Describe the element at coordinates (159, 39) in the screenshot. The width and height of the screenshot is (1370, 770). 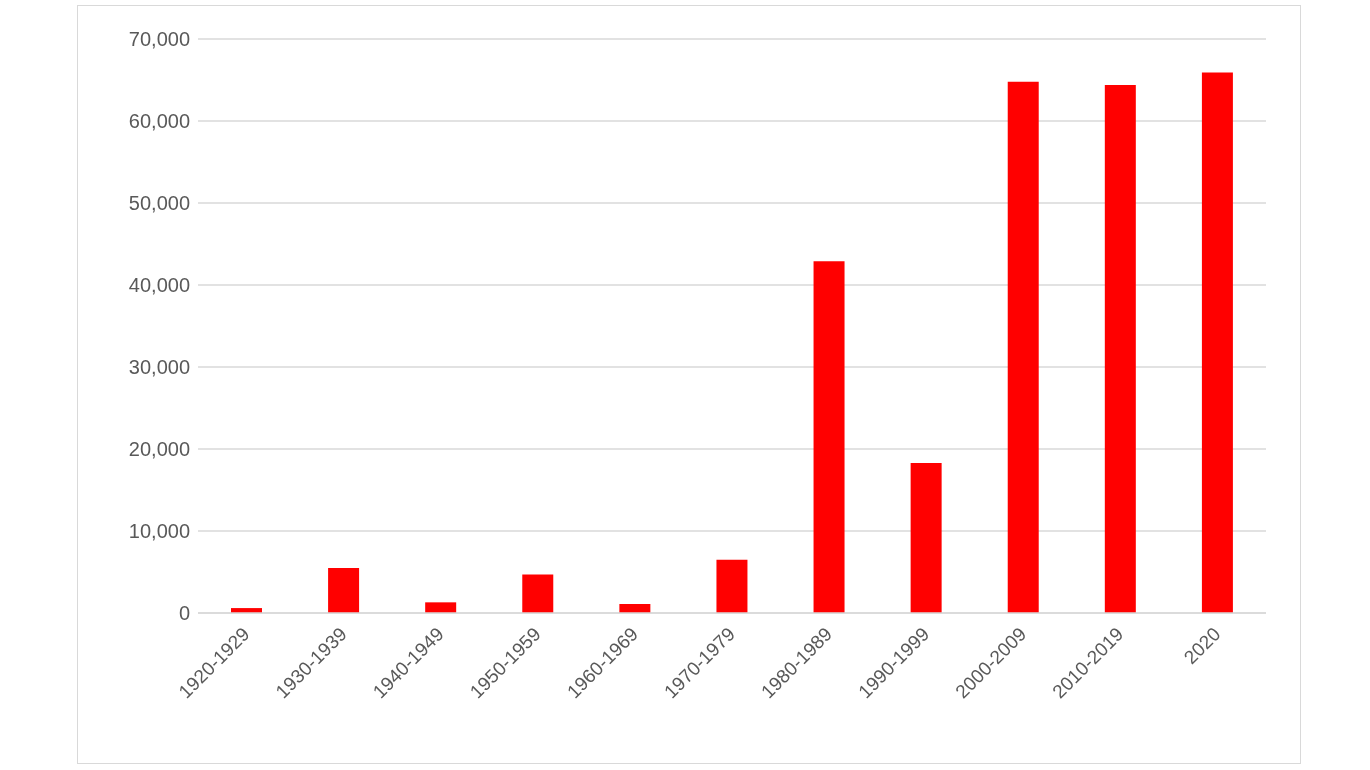
I see `y-tick-label: 70,000` at that location.